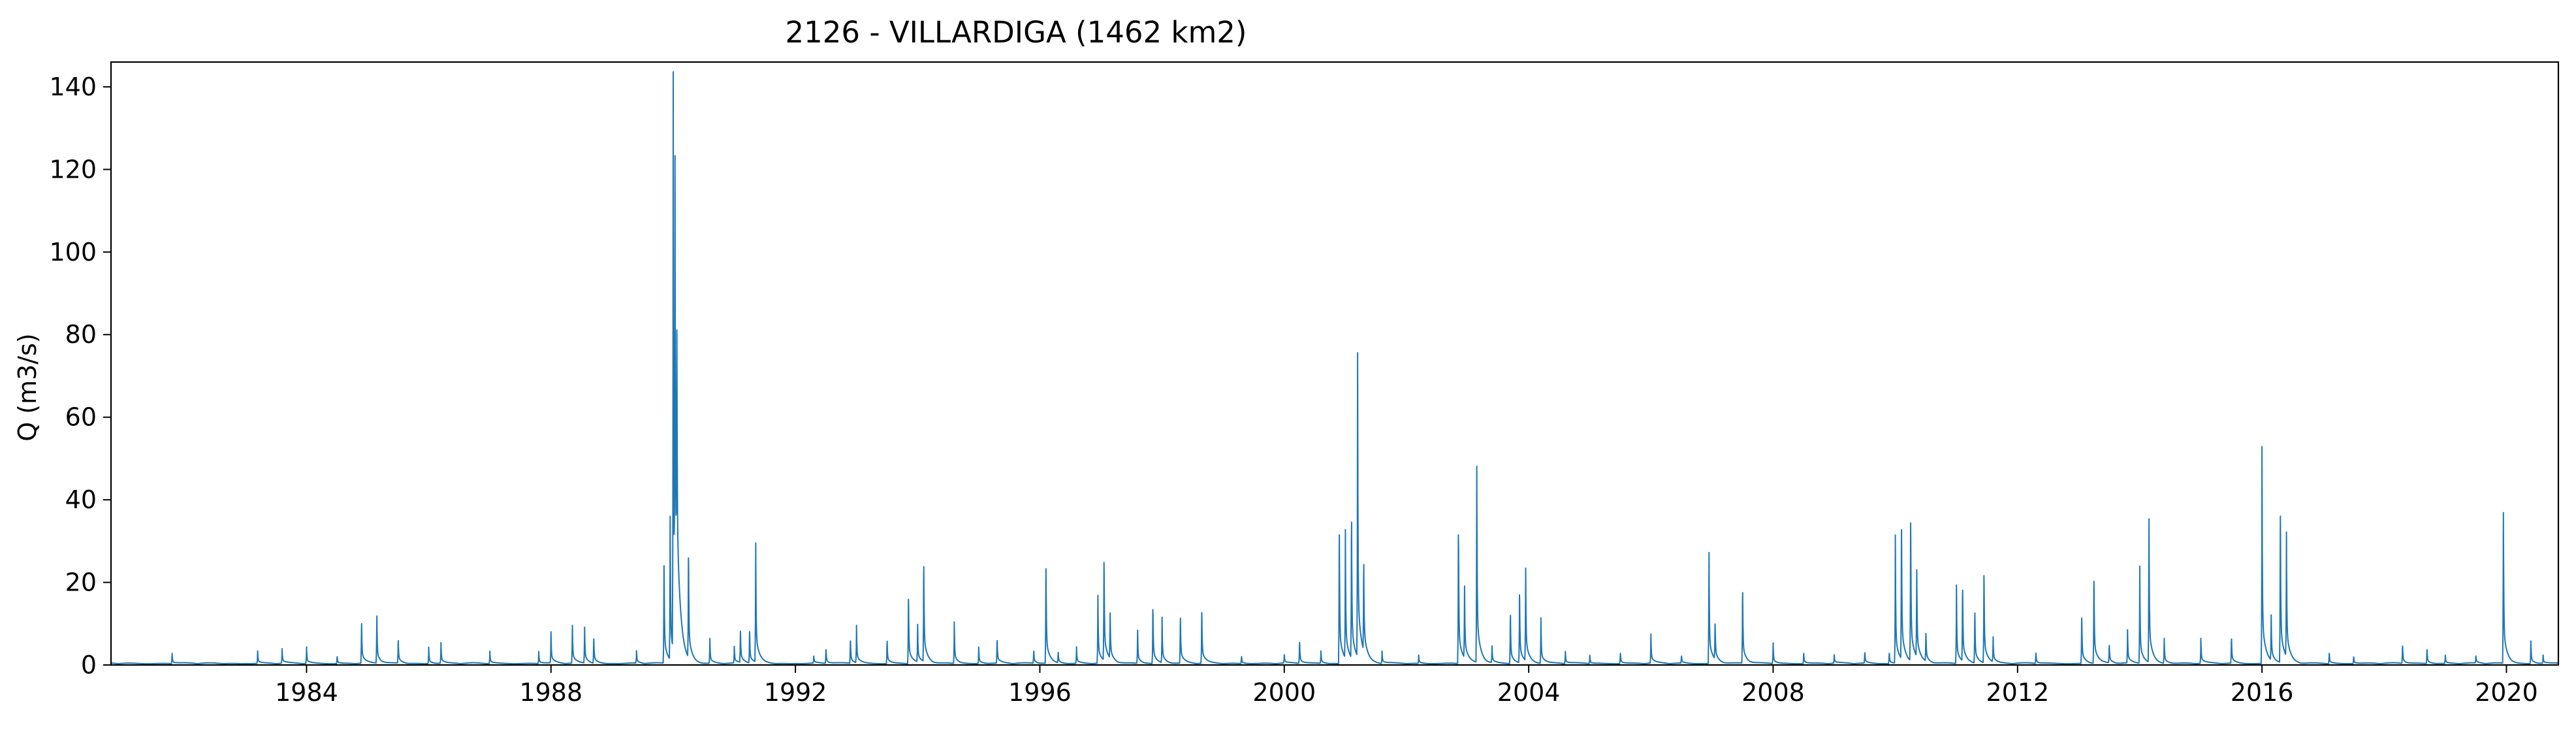 This screenshot has height=729, width=2576. Describe the element at coordinates (81, 582) in the screenshot. I see `y-tick-label: 20` at that location.